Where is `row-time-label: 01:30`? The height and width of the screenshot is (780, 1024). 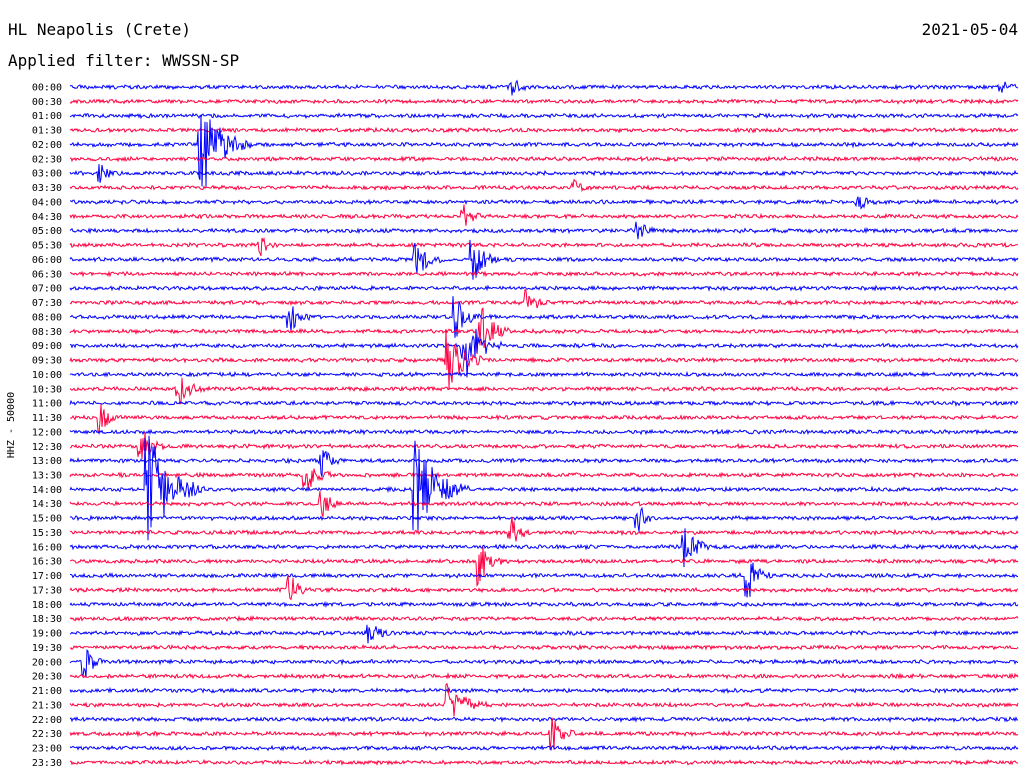 row-time-label: 01:30 is located at coordinates (47, 131).